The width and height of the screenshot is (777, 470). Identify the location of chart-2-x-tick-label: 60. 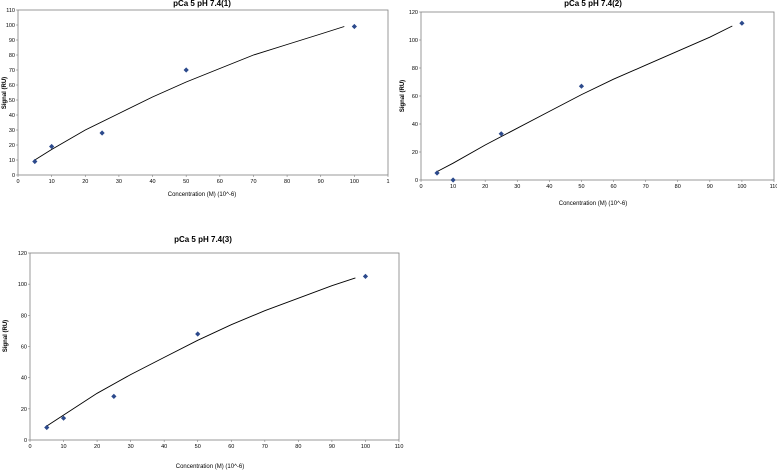
(613, 187).